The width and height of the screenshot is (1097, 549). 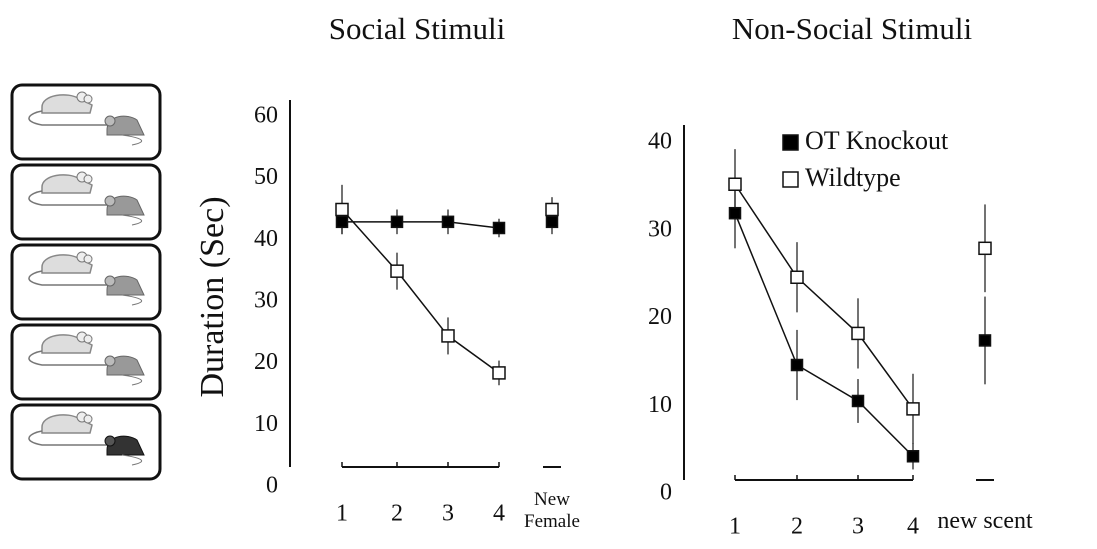 What do you see at coordinates (266, 116) in the screenshot?
I see `y-tick-label: 60` at bounding box center [266, 116].